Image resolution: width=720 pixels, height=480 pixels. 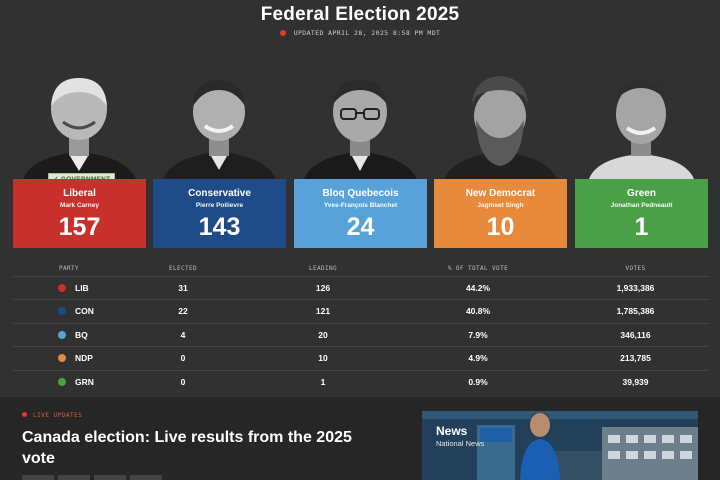 I want to click on table-row: BQ 4 20 7.9% 346,116, so click(x=360, y=334).